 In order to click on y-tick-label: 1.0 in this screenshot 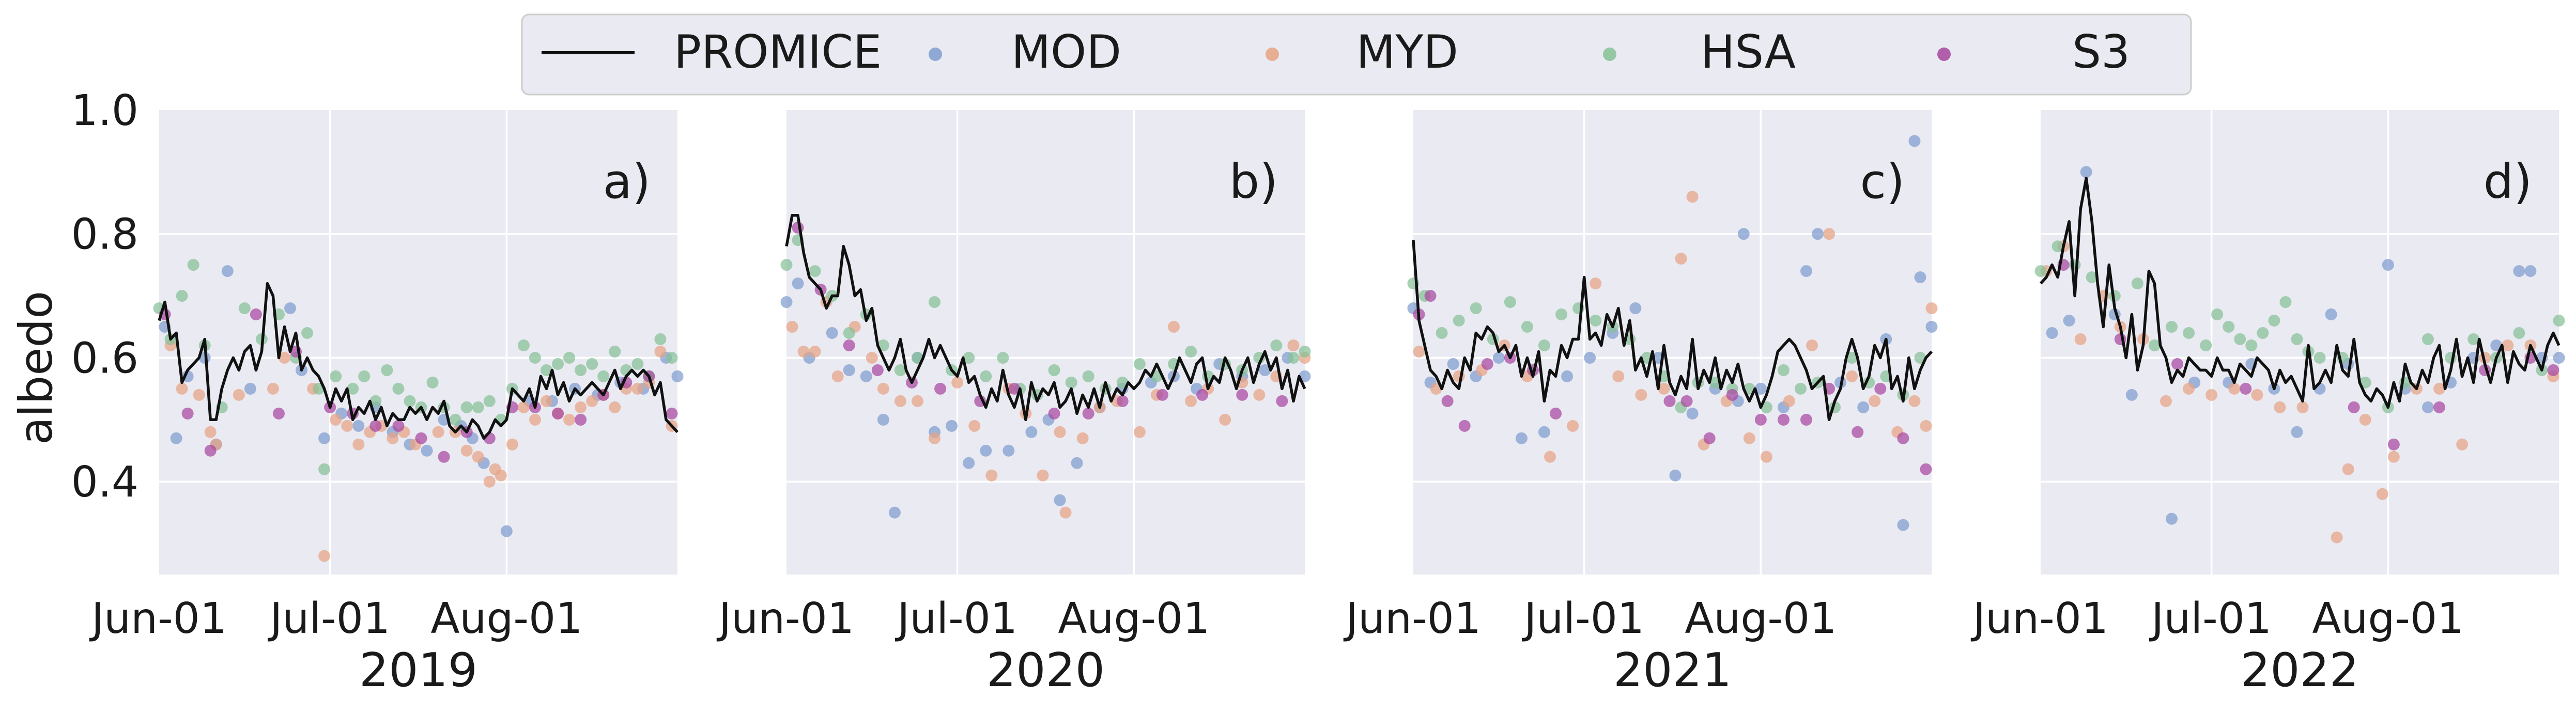, I will do `click(104, 111)`.